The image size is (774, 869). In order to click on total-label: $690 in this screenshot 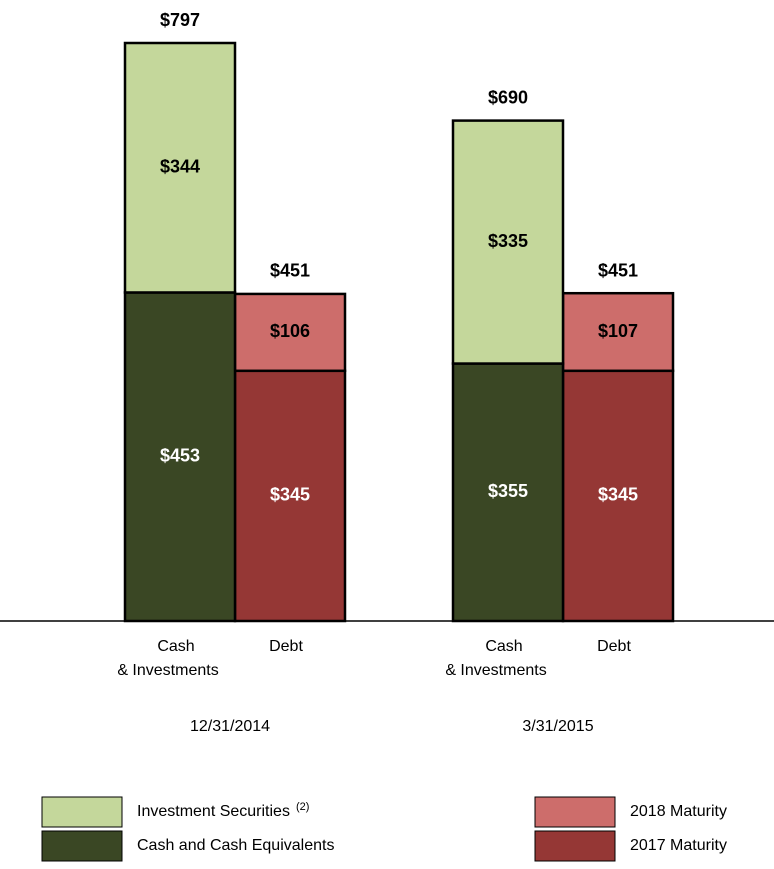, I will do `click(508, 97)`.